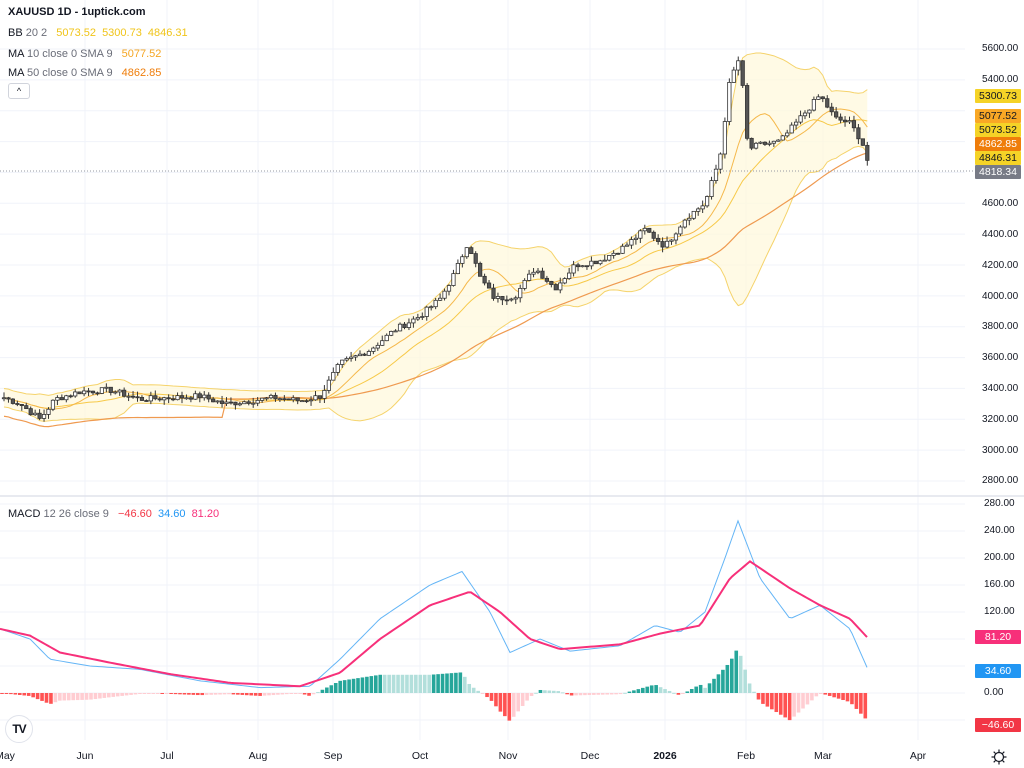 Image resolution: width=1024 pixels, height=768 pixels. I want to click on symbol-title: XAUUSD 1D - 1uptick.com, so click(77, 12).